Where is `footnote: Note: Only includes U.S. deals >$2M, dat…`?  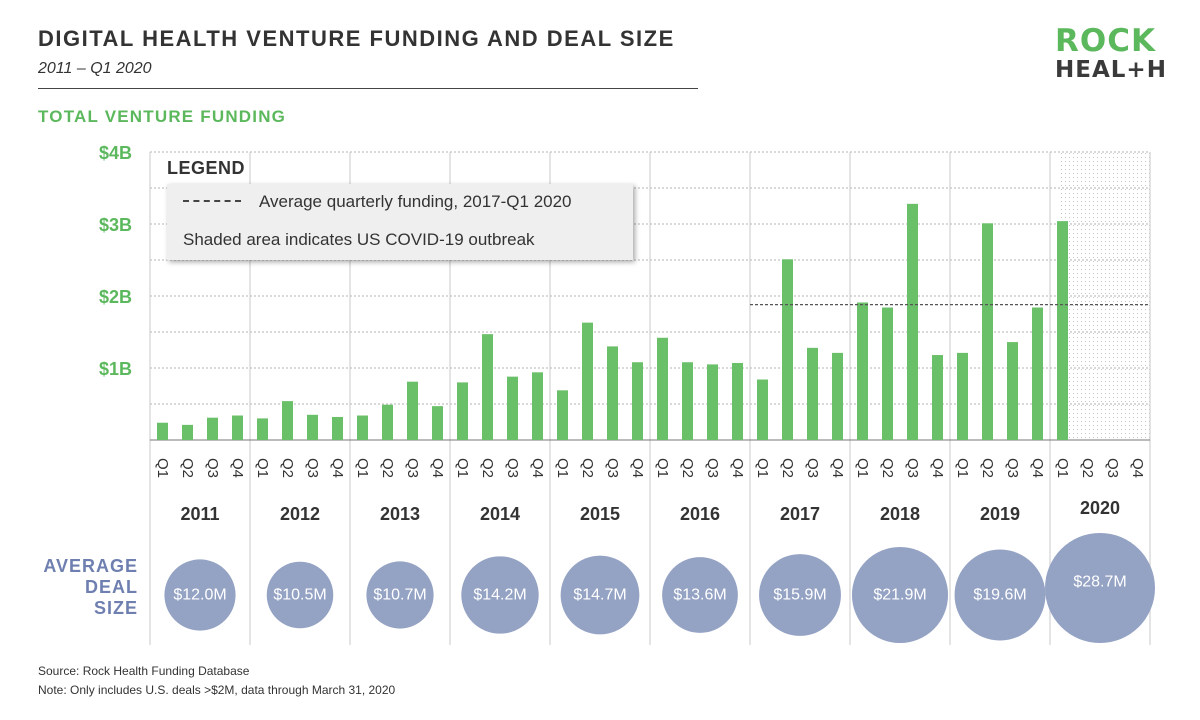
footnote: Note: Only includes U.S. deals >$2M, dat… is located at coordinates (217, 690).